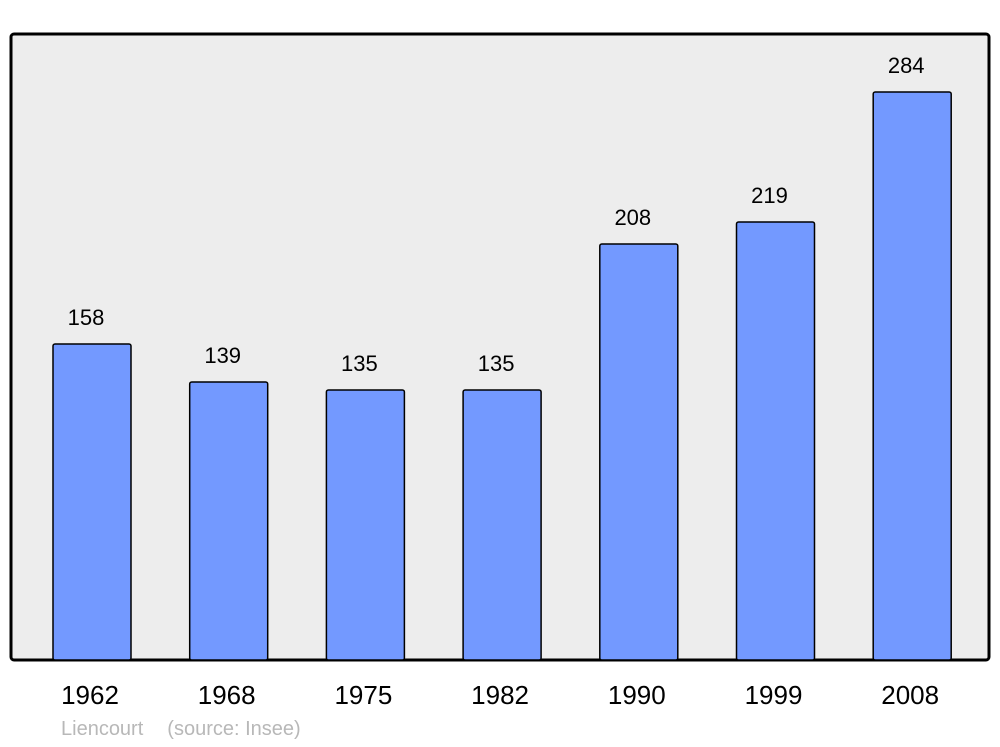 Image resolution: width=1000 pixels, height=747 pixels. I want to click on data-label-2008: 284, so click(906, 65).